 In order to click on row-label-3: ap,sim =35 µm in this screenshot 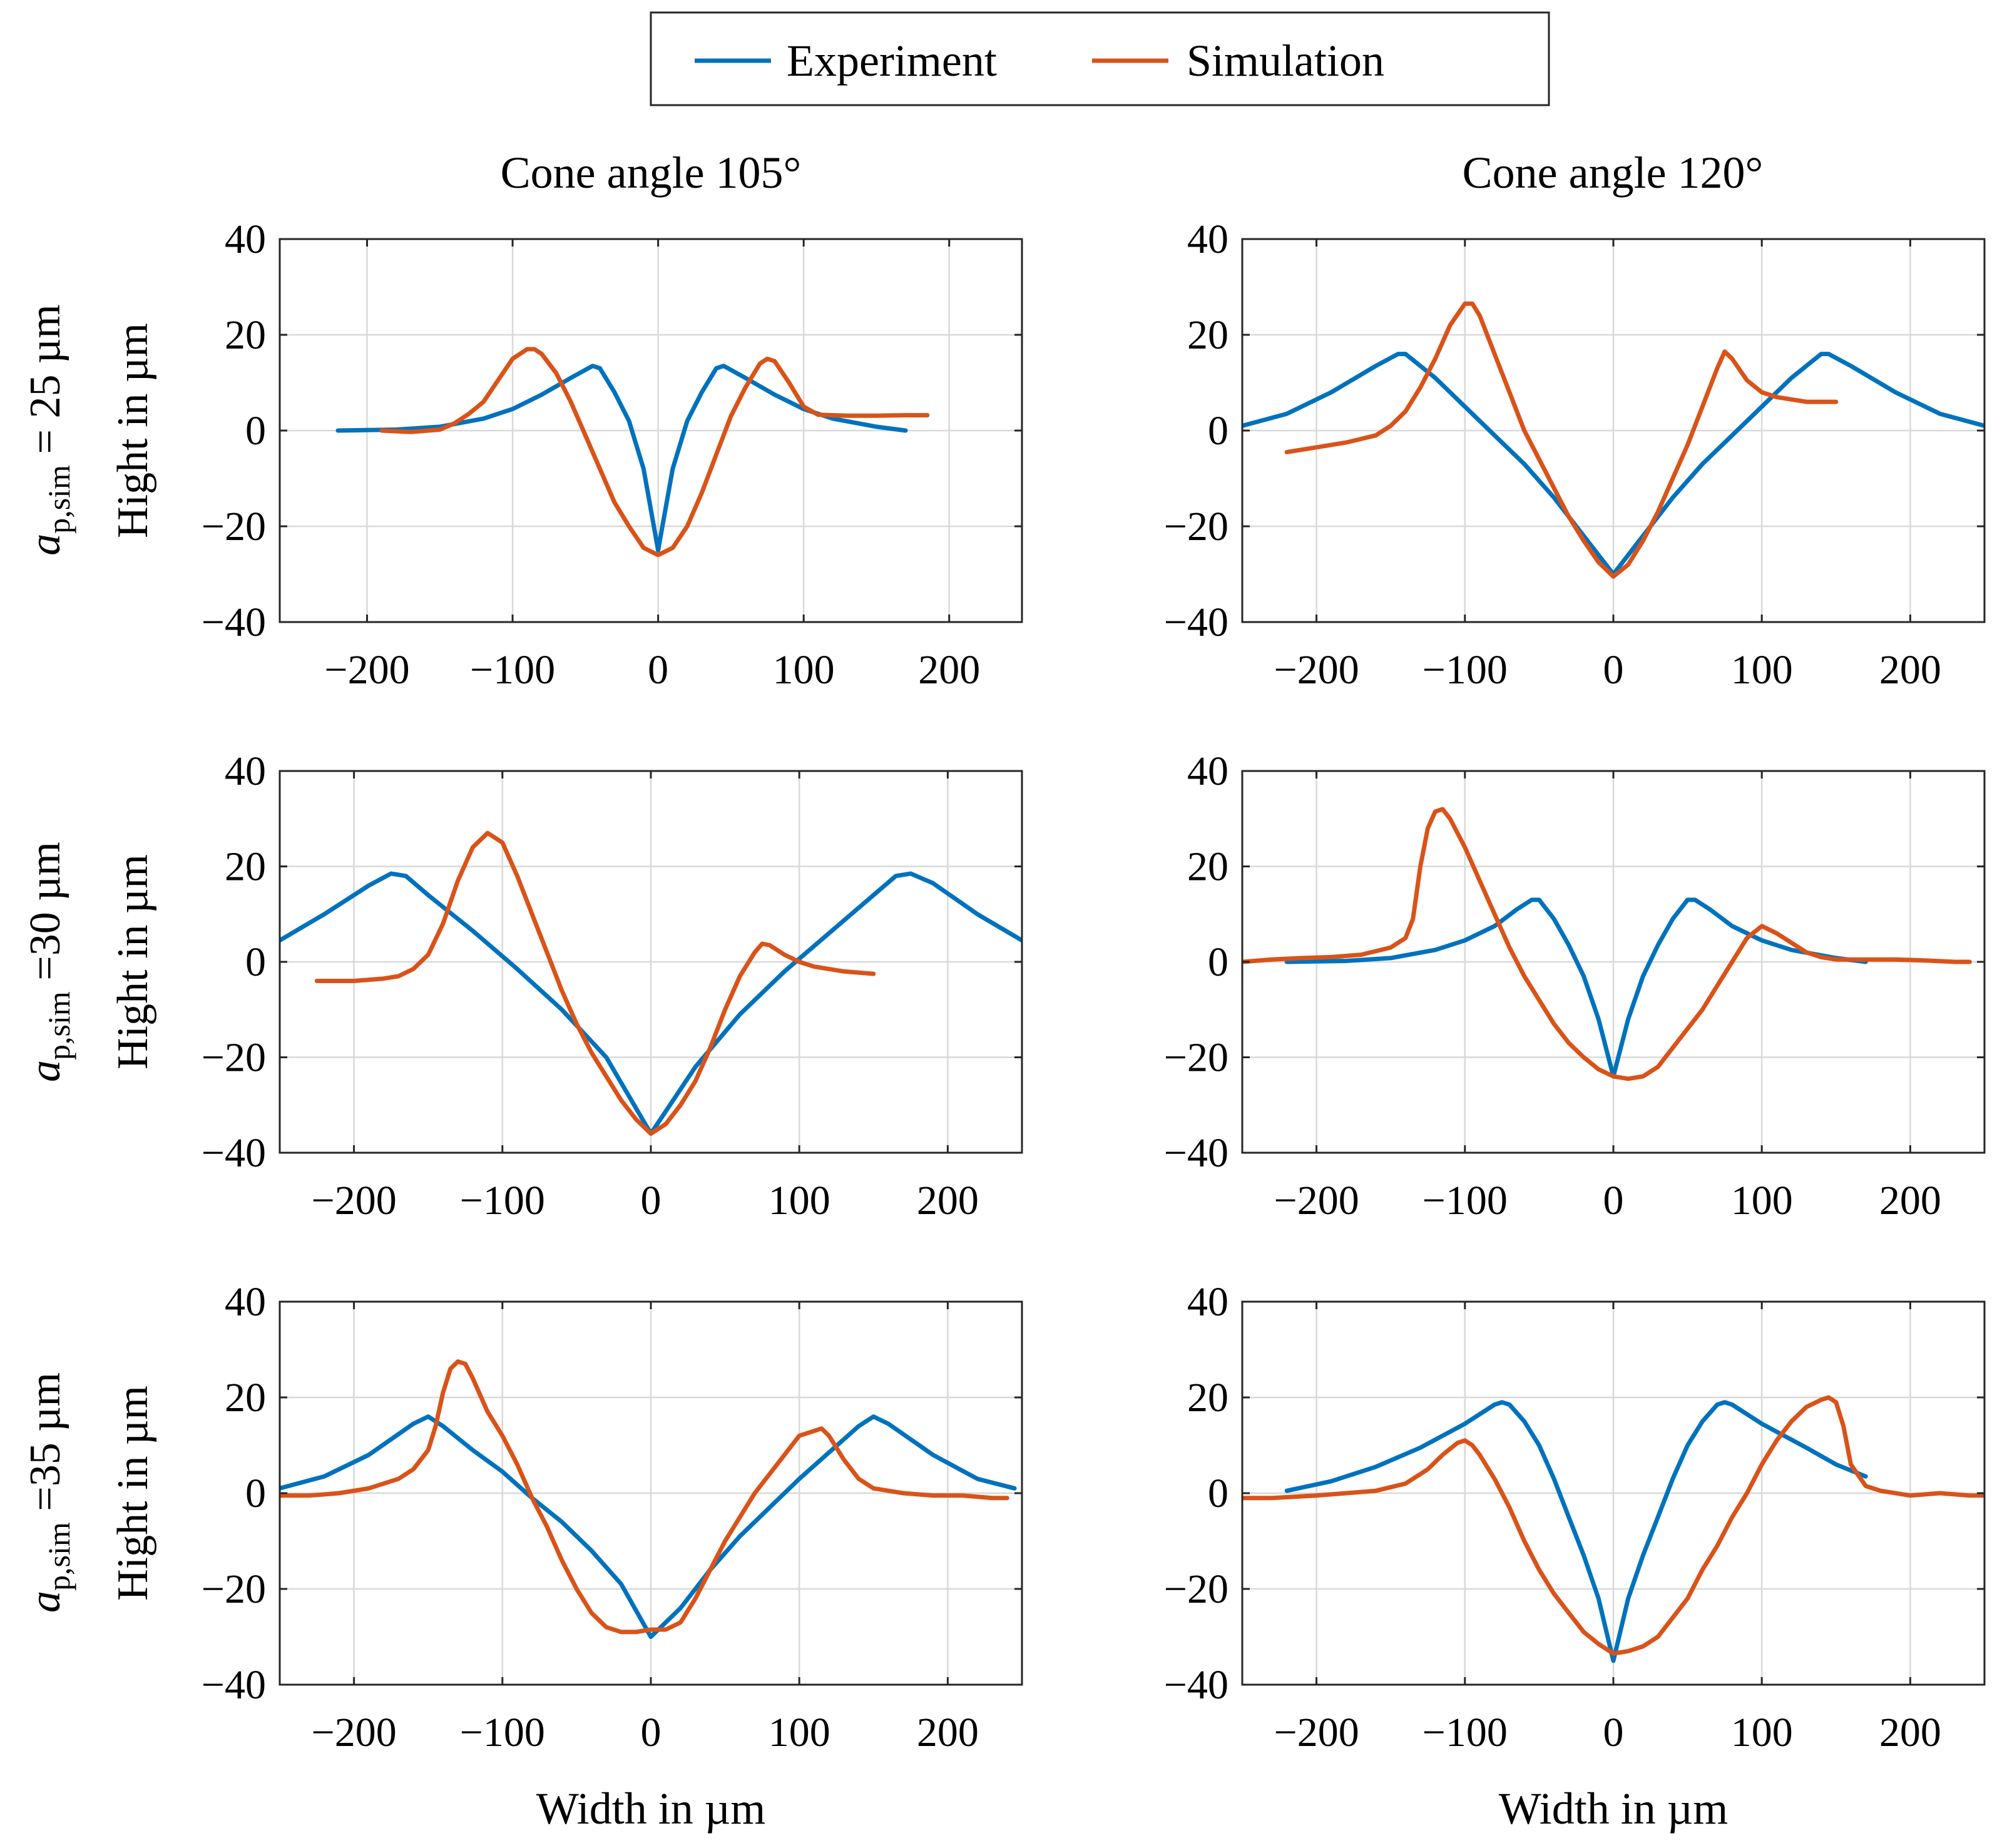, I will do `click(48, 1493)`.